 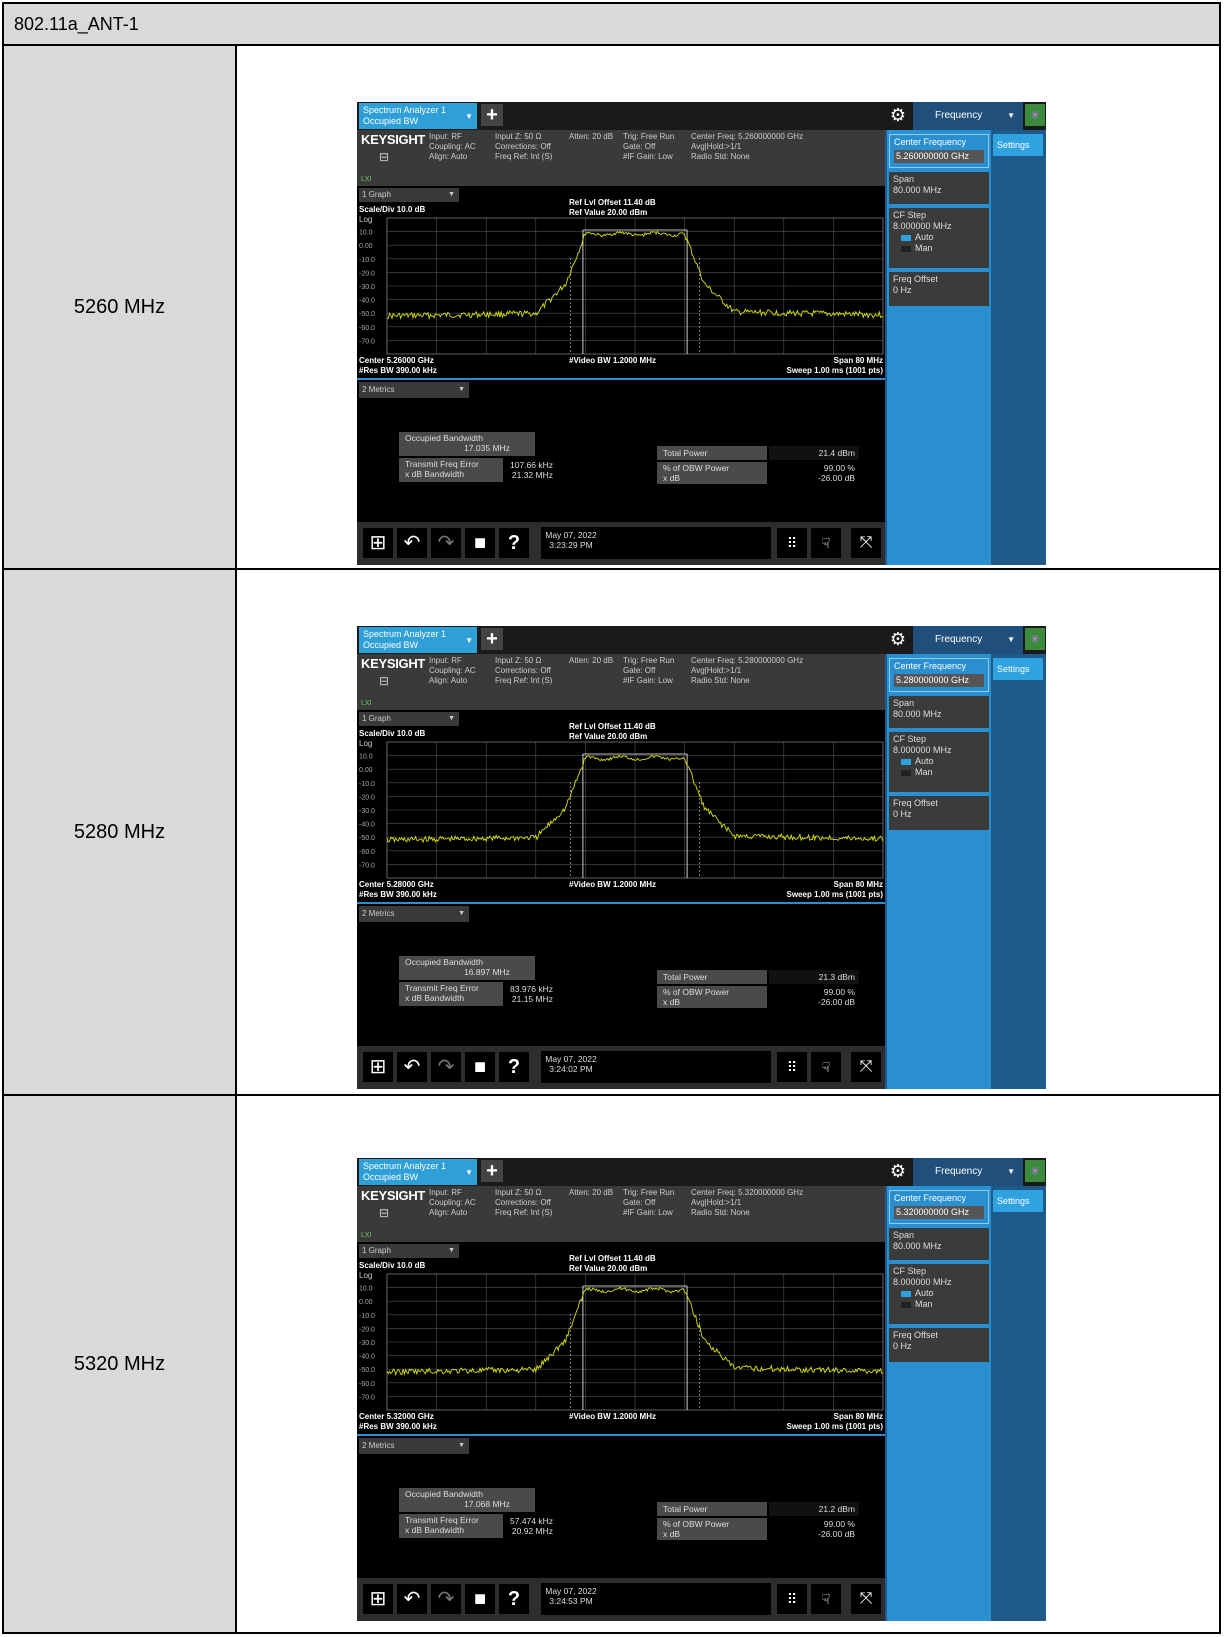 I want to click on man-option-label: Man, so click(x=924, y=772).